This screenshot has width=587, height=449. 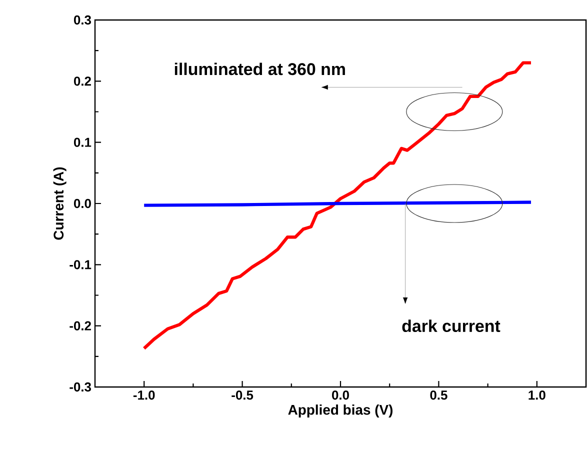 I want to click on y-tick-label: 0.1, so click(x=83, y=142).